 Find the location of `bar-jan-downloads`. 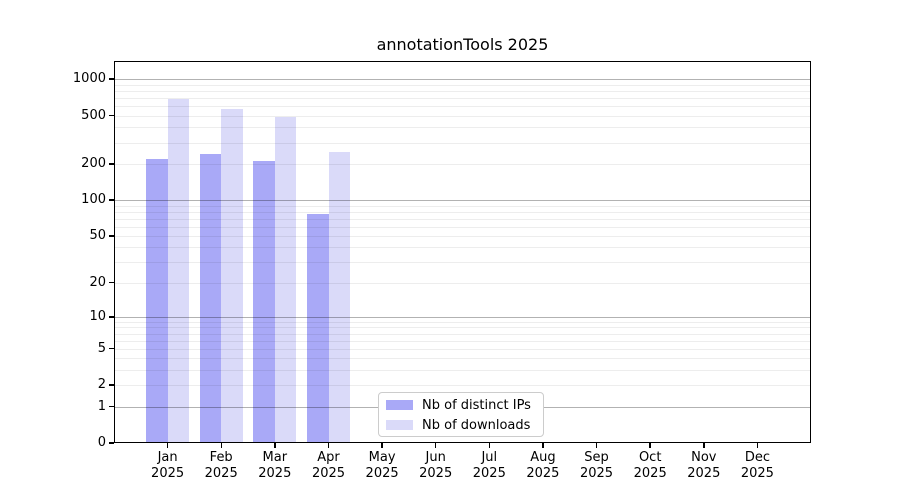

bar-jan-downloads is located at coordinates (178, 271).